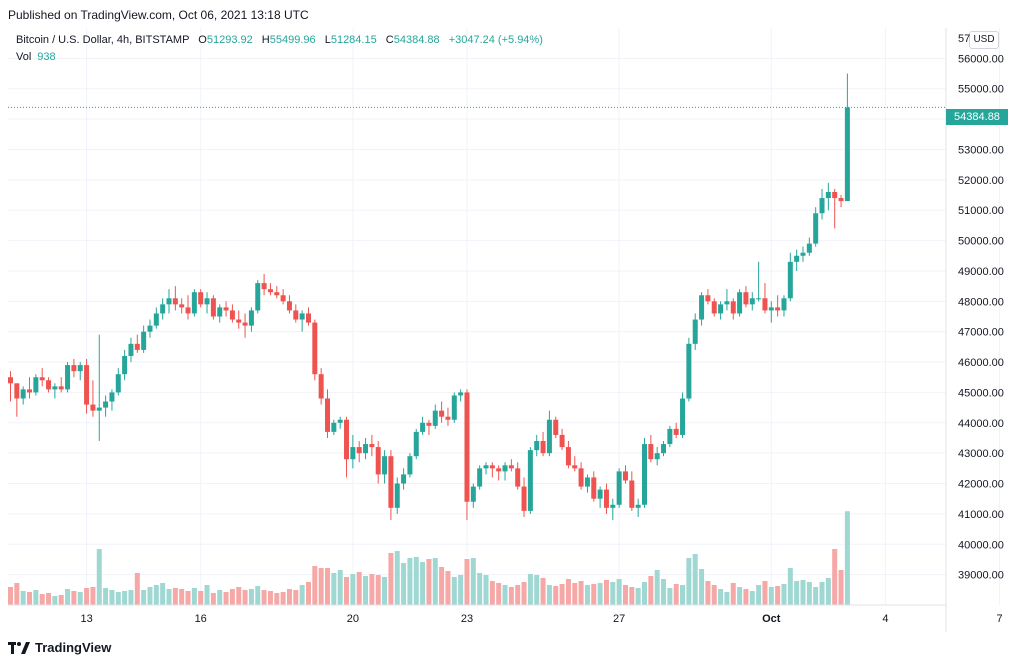 Image resolution: width=1024 pixels, height=665 pixels. What do you see at coordinates (86, 619) in the screenshot?
I see `time-tick-label: 13` at bounding box center [86, 619].